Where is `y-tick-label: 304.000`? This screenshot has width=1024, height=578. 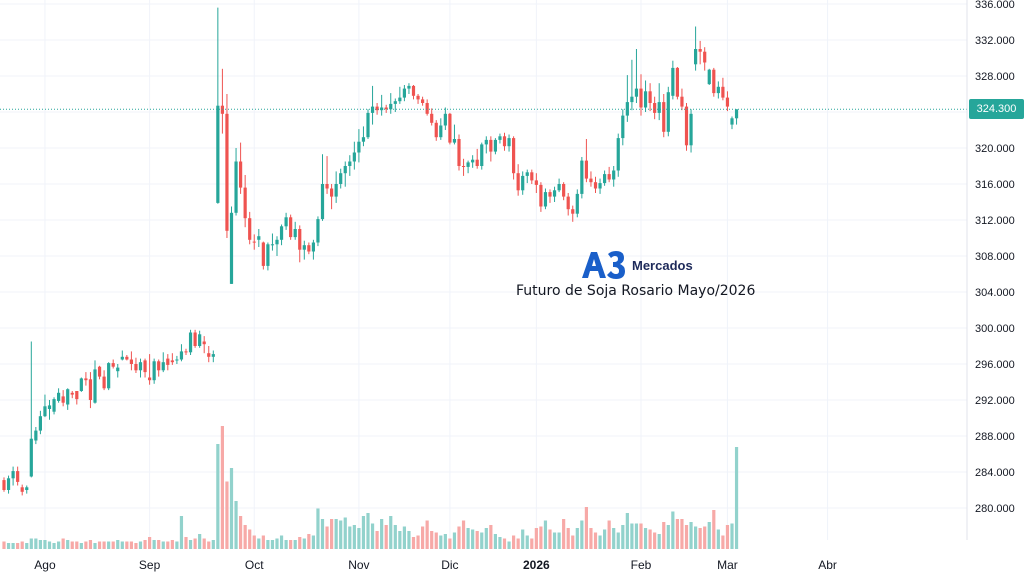 y-tick-label: 304.000 is located at coordinates (995, 293).